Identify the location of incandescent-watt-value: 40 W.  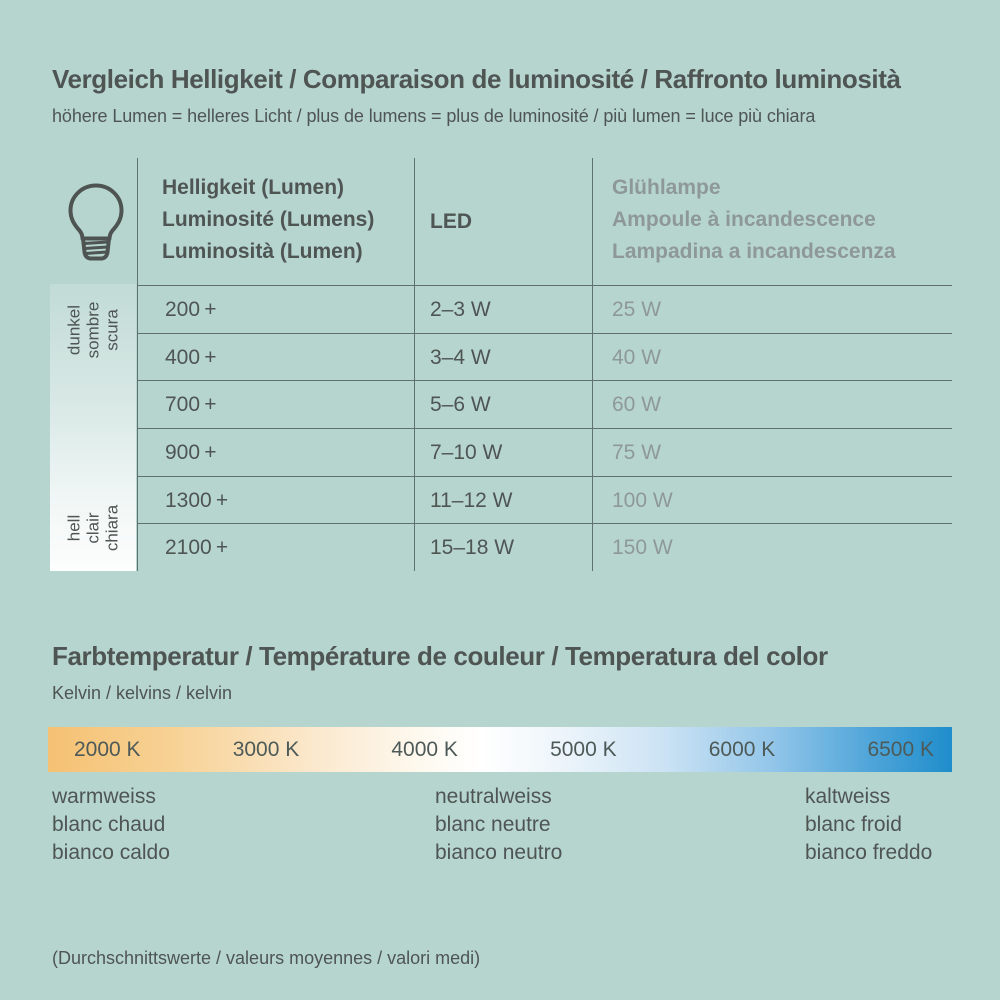
(637, 357).